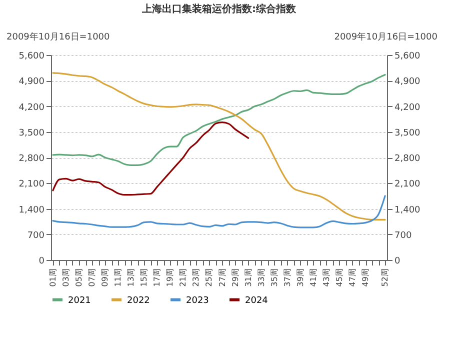 The image size is (451, 340). I want to click on y2-tick-label: 1,400, so click(407, 210).